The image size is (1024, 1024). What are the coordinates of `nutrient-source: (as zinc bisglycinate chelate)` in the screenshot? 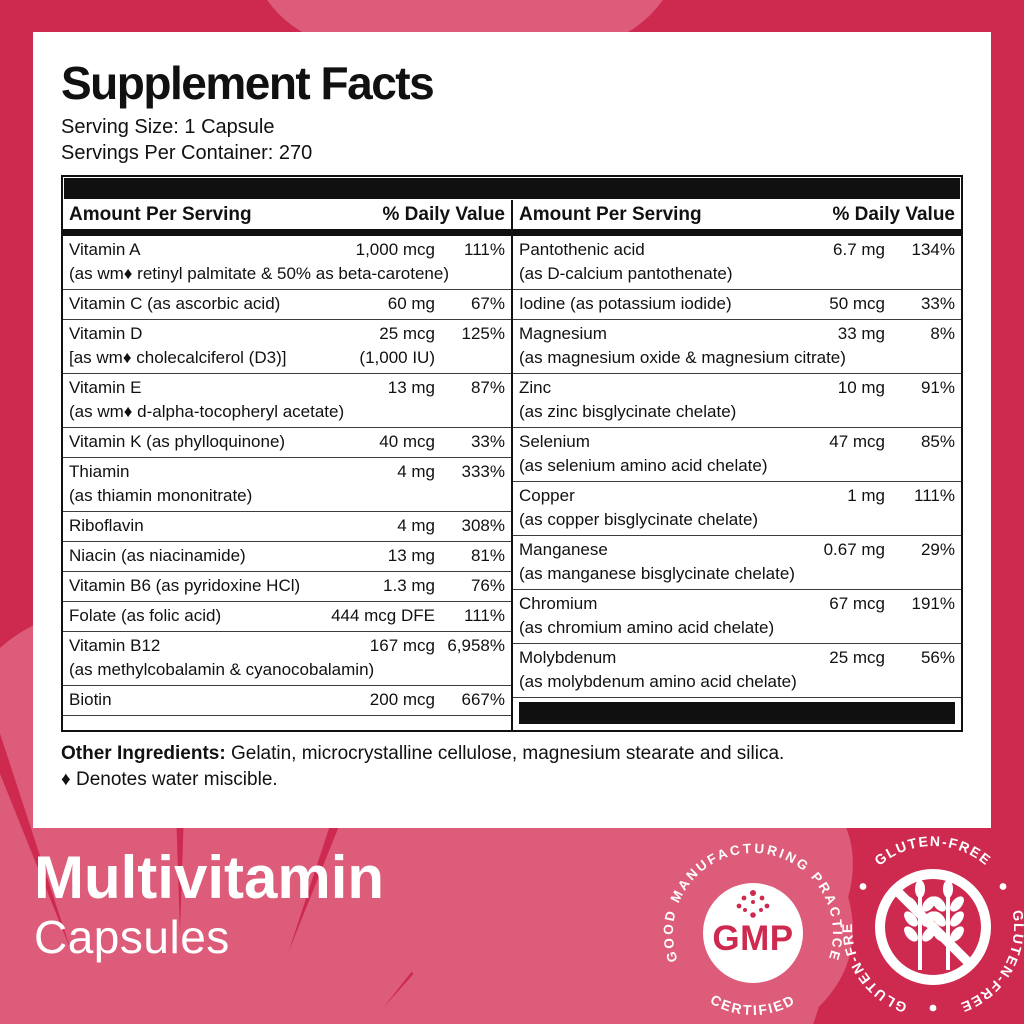 It's located at (628, 411).